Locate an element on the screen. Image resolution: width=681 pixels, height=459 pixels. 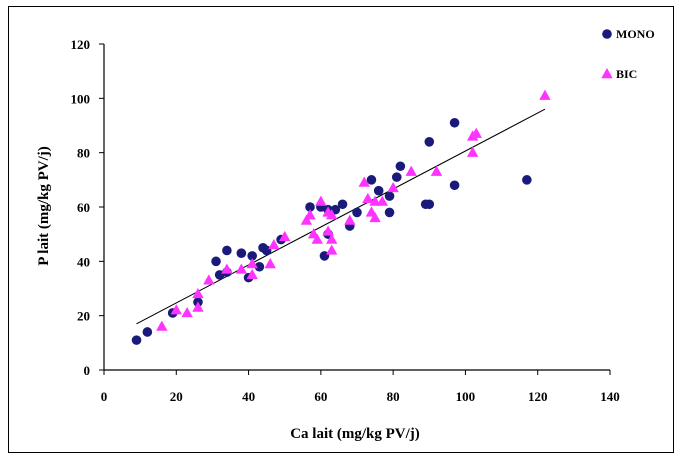
y-tick-label: 80 is located at coordinates (83, 153).